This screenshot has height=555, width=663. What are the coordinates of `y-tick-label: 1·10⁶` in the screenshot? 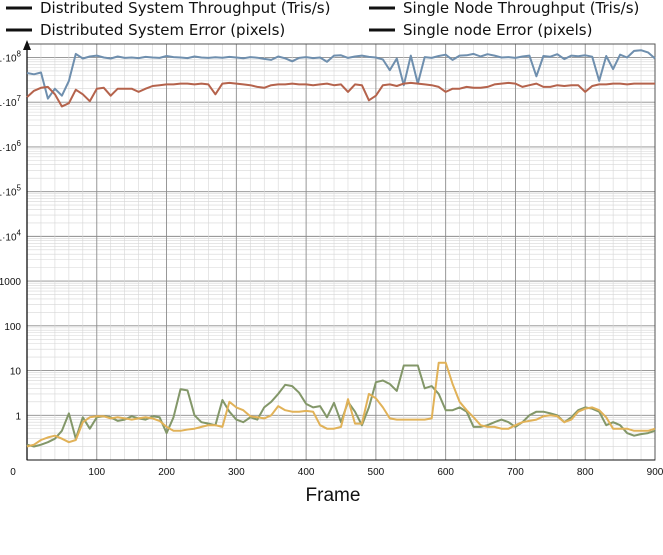 It's located at (11, 146).